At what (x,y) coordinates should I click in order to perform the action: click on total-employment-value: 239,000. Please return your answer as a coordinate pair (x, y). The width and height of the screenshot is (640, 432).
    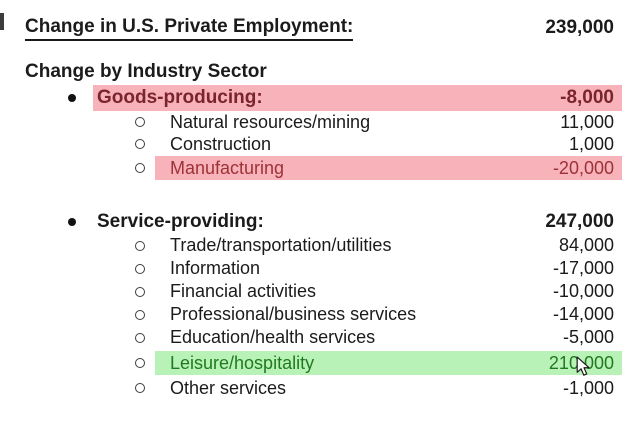
    Looking at the image, I should click on (579, 27).